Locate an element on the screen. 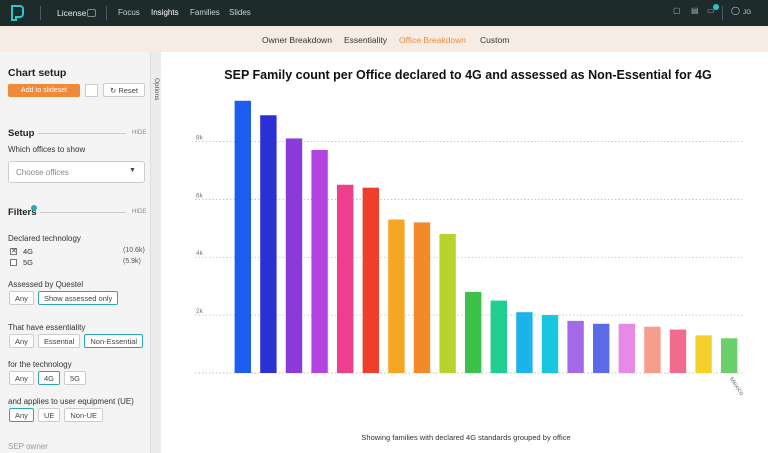 This screenshot has height=453, width=768. setup-heading: Setup is located at coordinates (21, 133).